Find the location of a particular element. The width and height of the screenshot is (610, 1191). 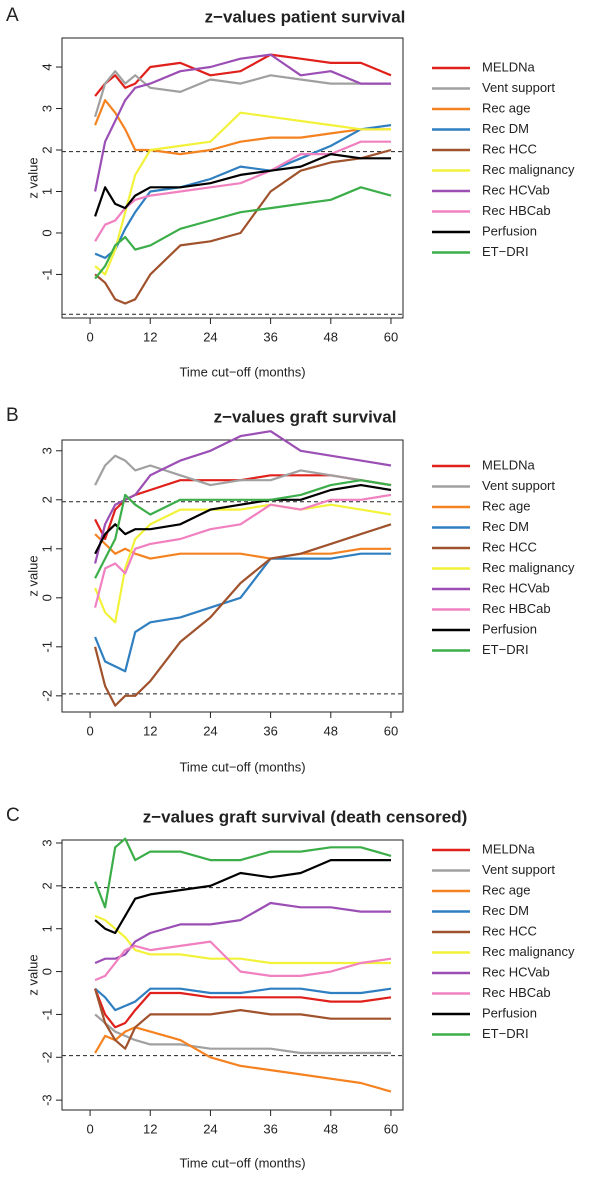

panel-label: A is located at coordinates (12, 15).